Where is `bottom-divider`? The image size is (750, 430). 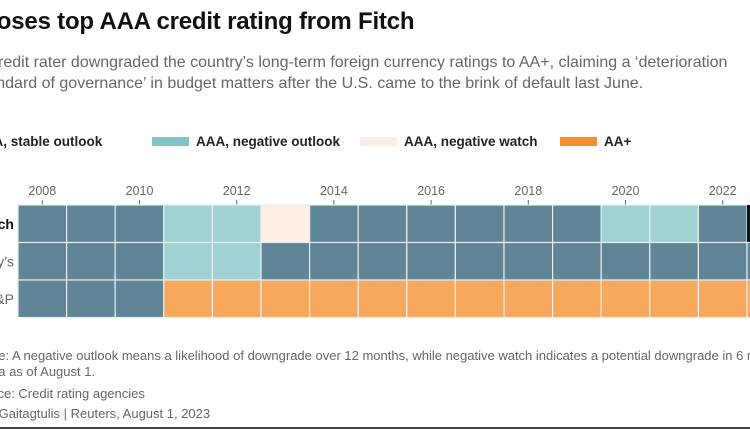 bottom-divider is located at coordinates (375, 428).